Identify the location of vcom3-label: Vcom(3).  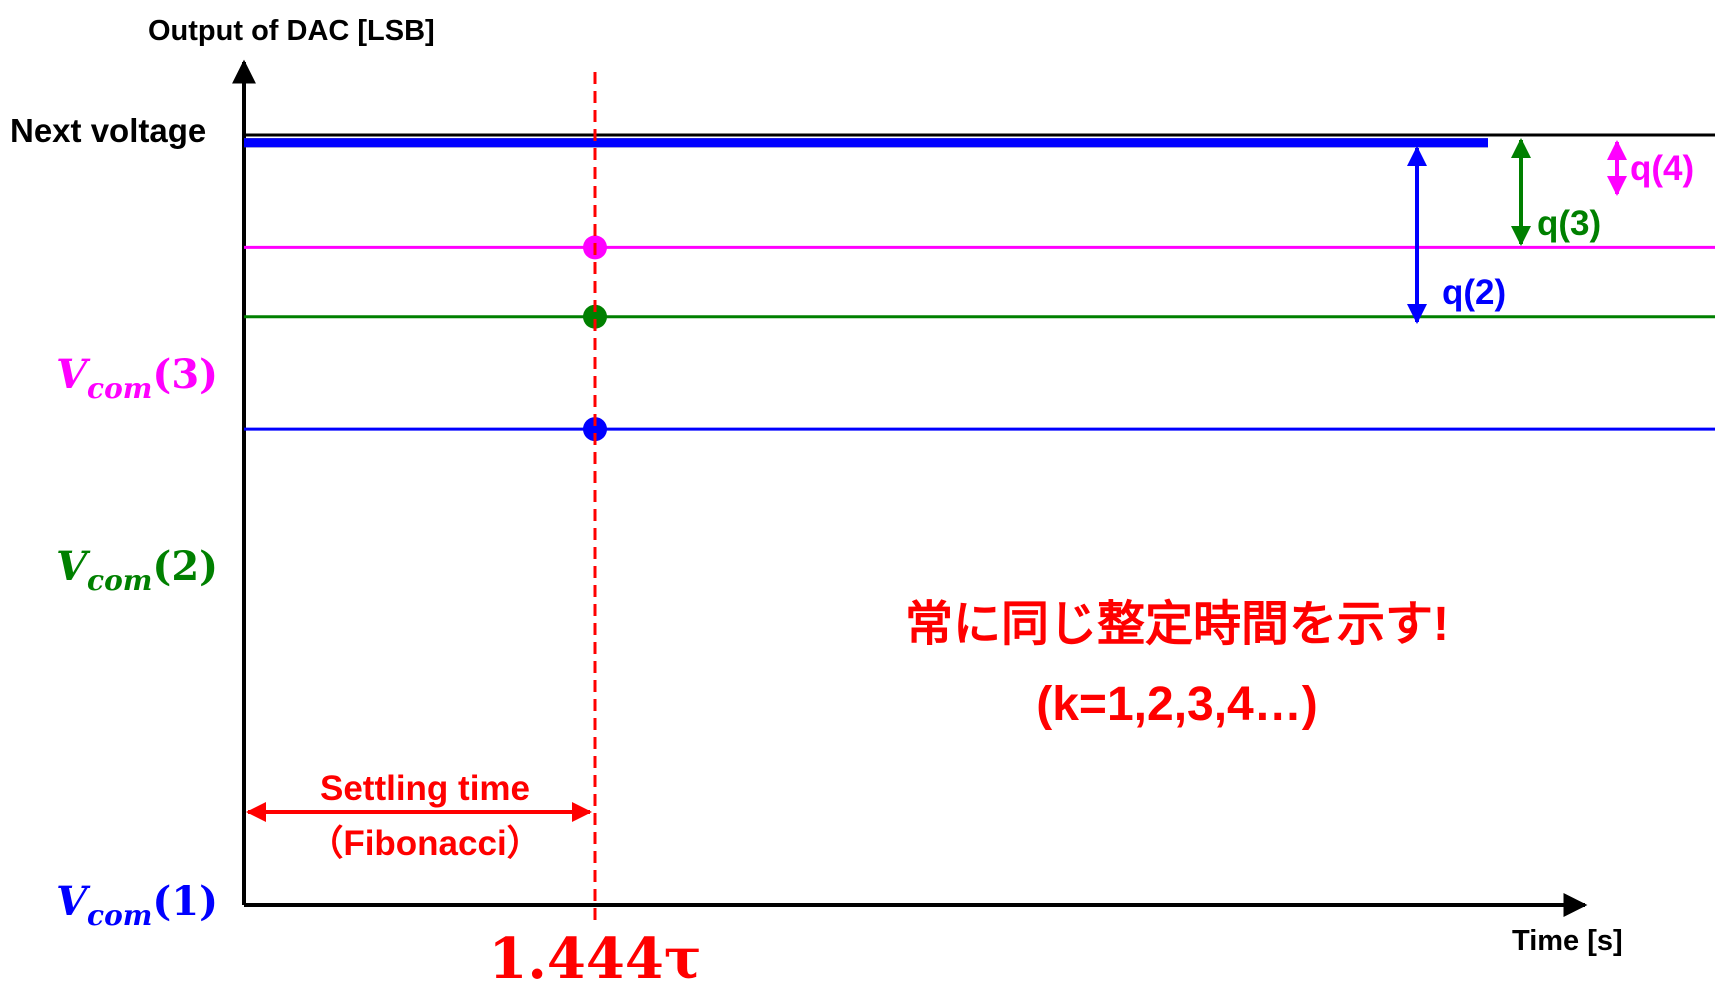
(137, 378).